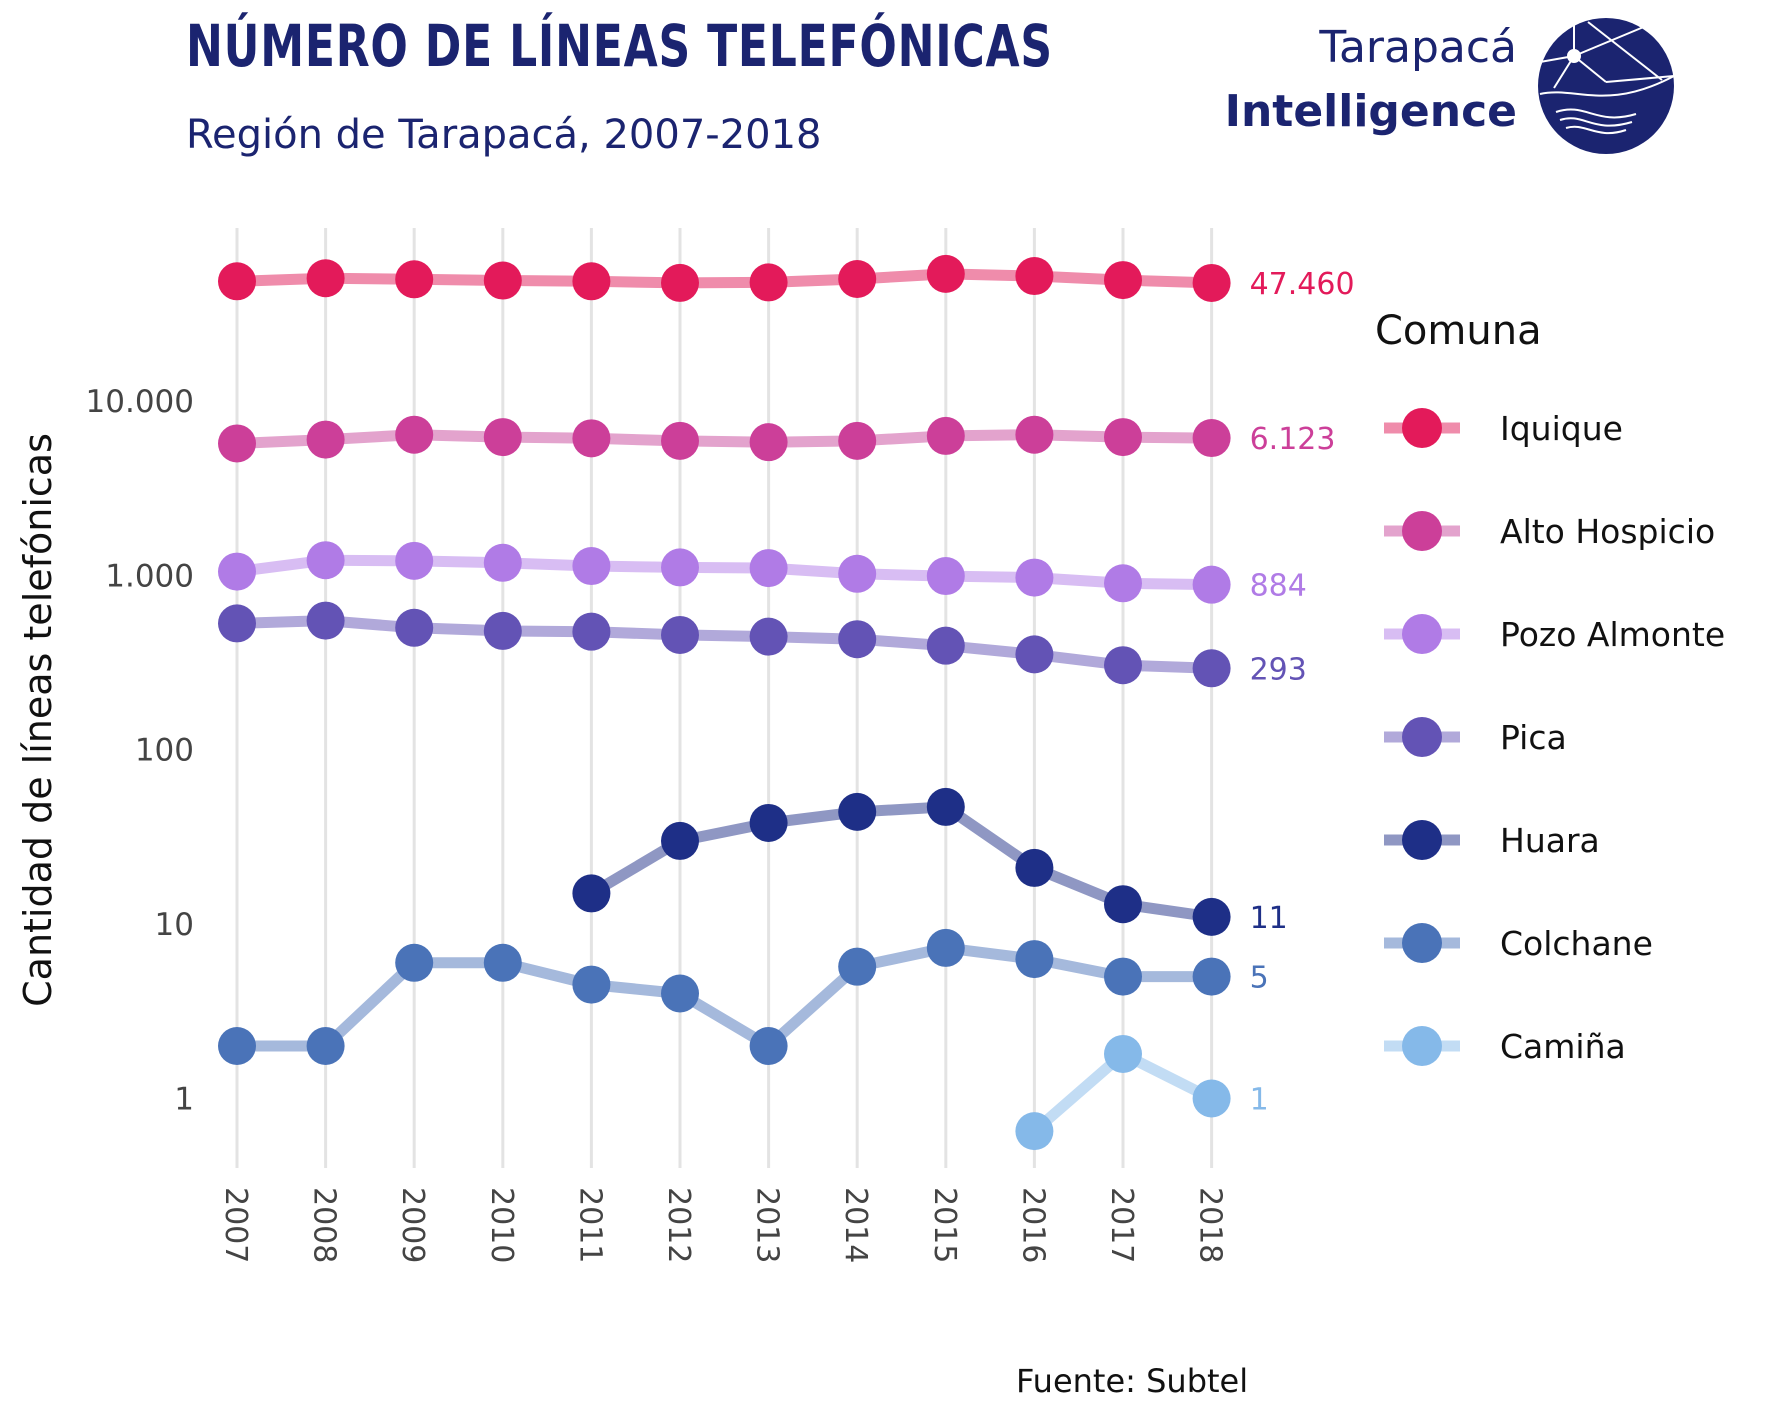 The image size is (1771, 1417). I want to click on series-alto-hospicio, so click(724, 439).